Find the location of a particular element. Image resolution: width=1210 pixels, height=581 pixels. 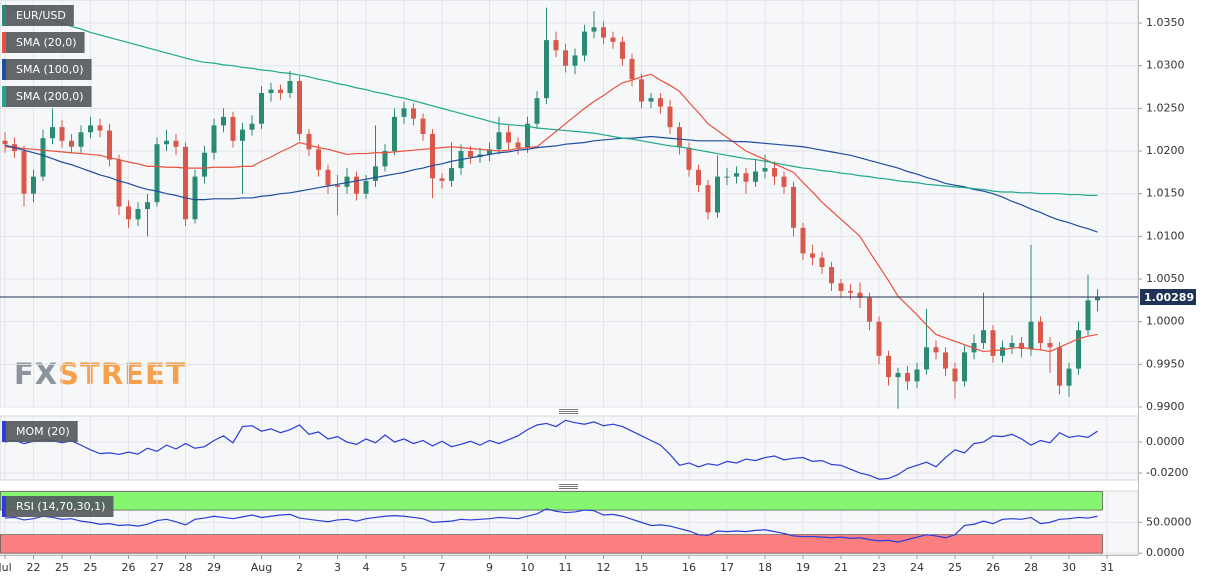

y-tick-label: 0.9950 is located at coordinates (1165, 363).